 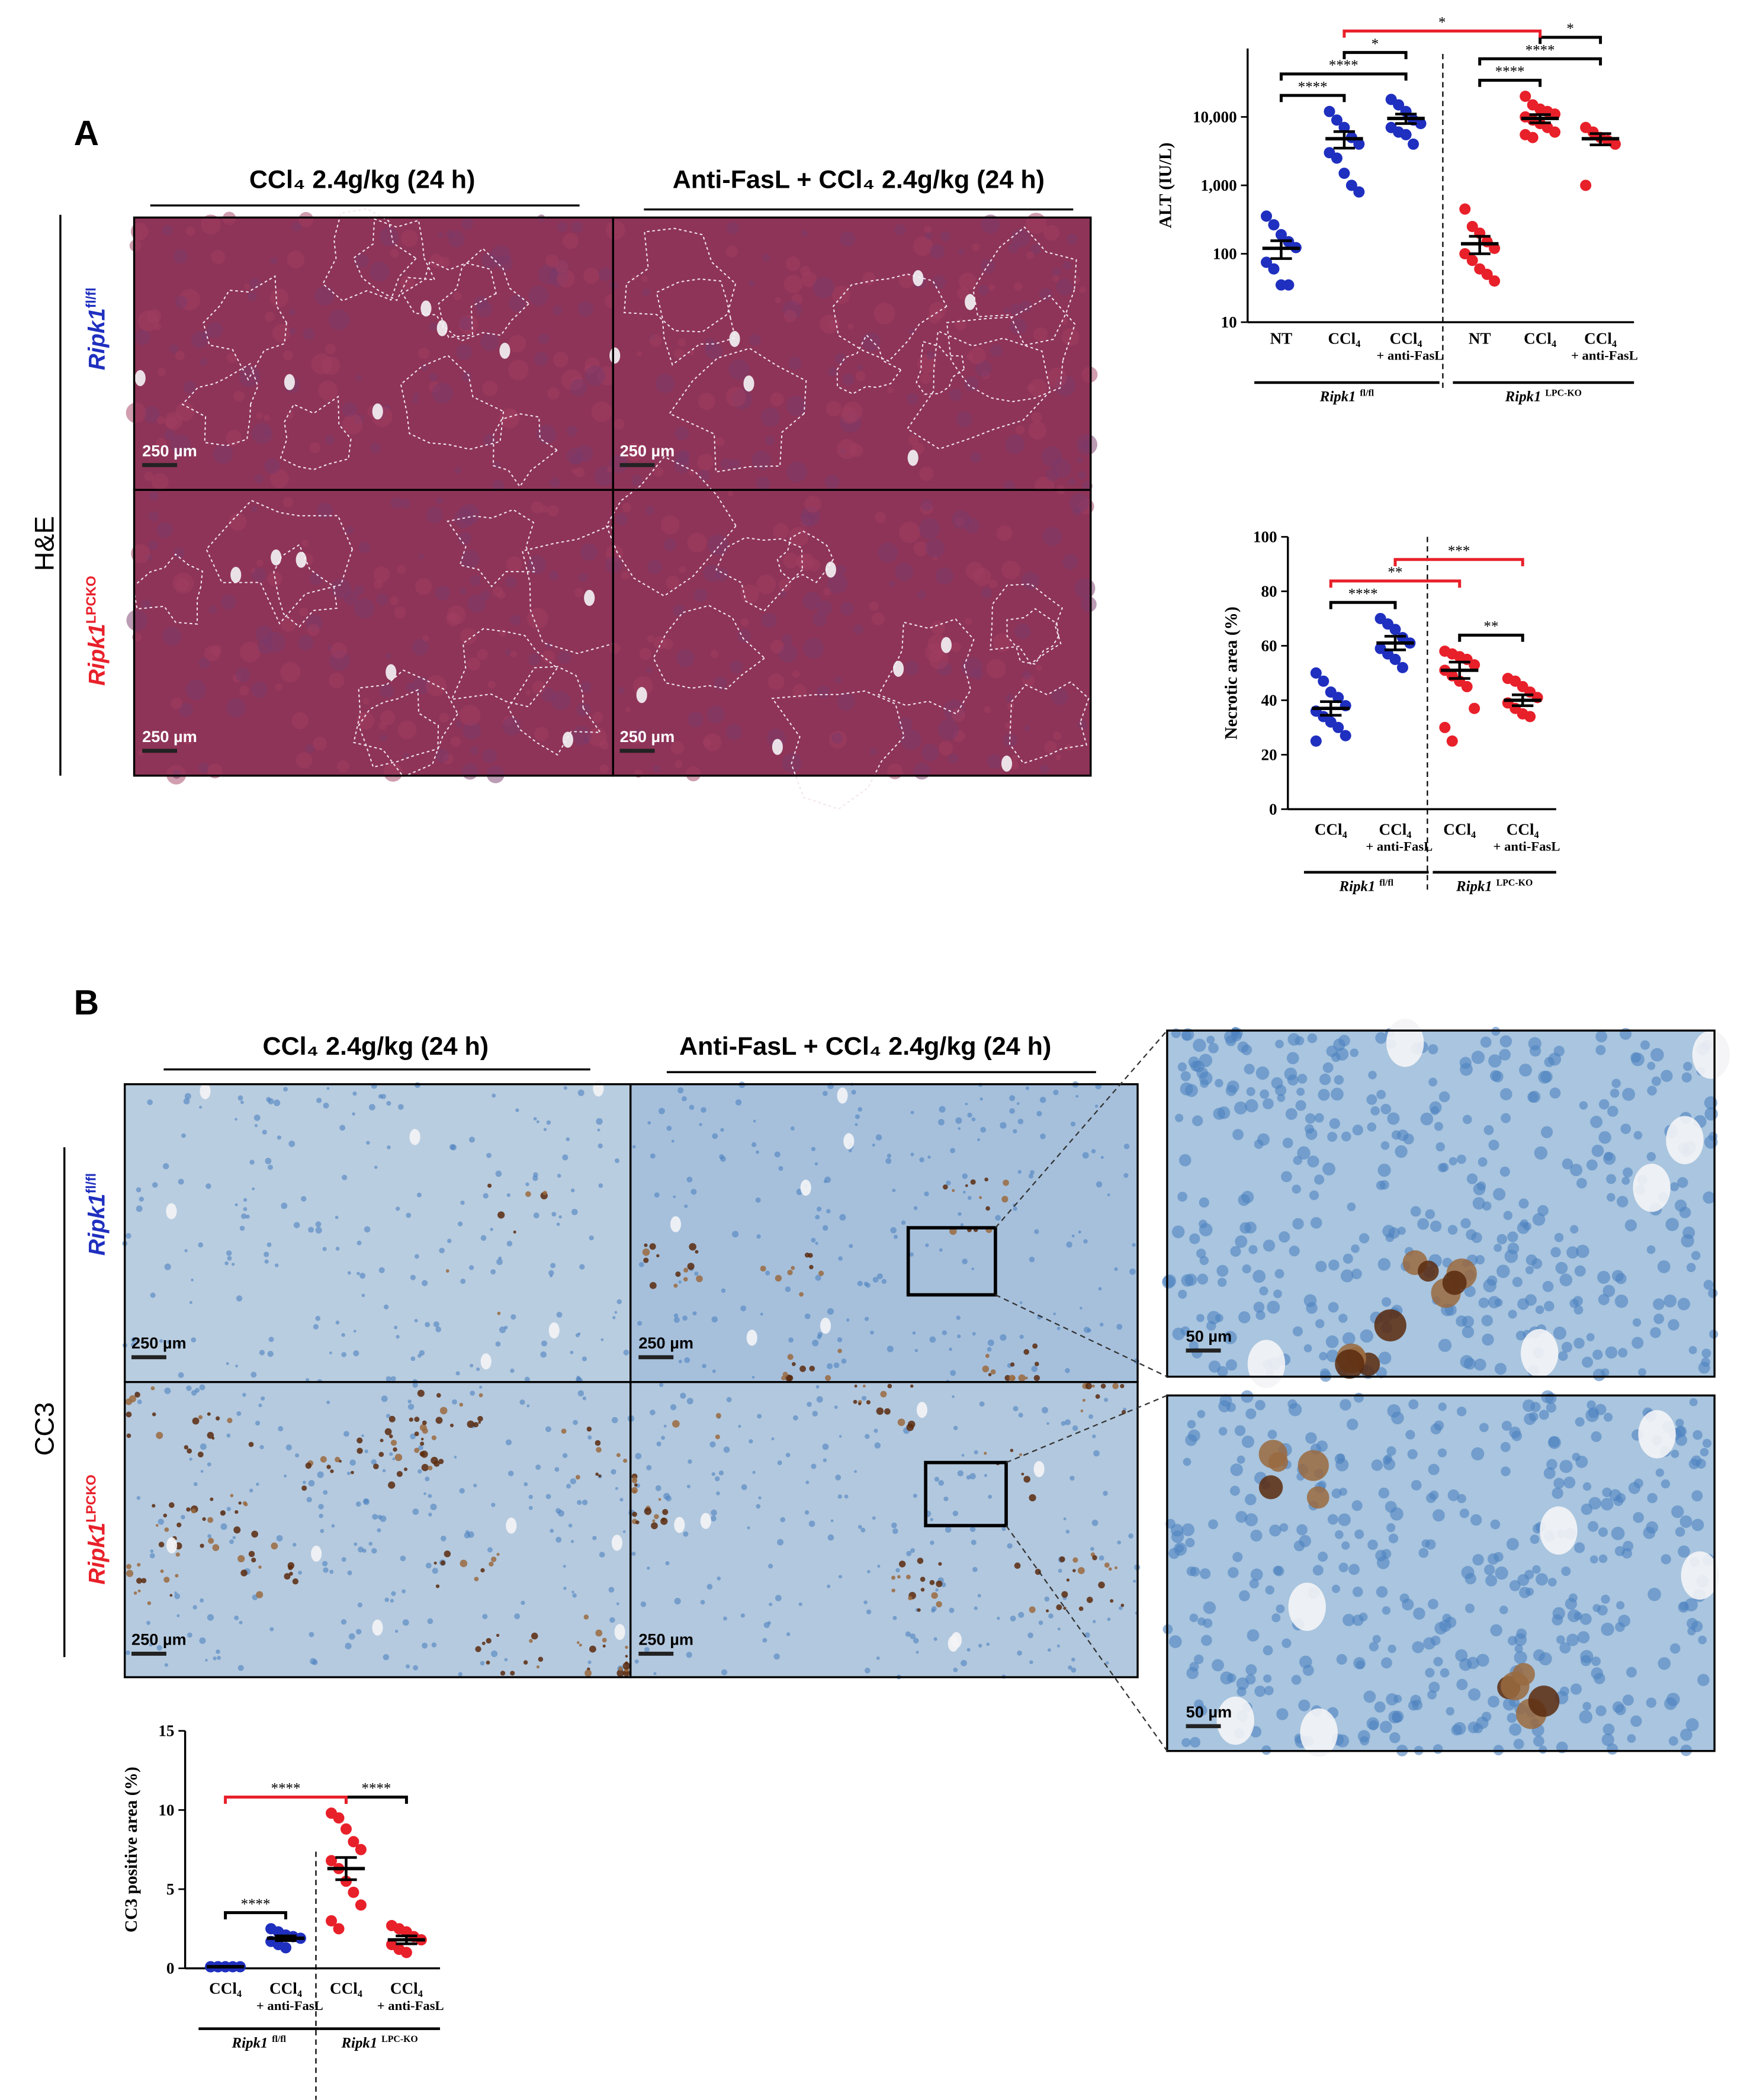 I want to click on vessel, so click(x=316, y=1554).